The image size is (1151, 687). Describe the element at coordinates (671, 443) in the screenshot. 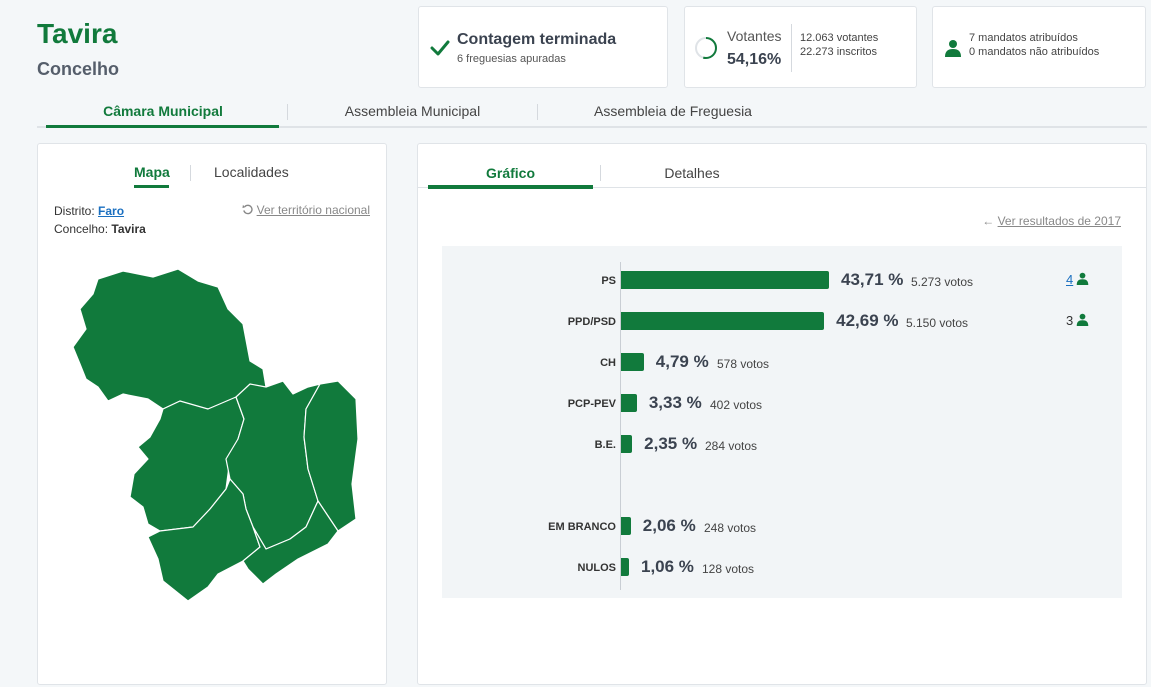

I see `bar-percent: 2,35 %` at that location.